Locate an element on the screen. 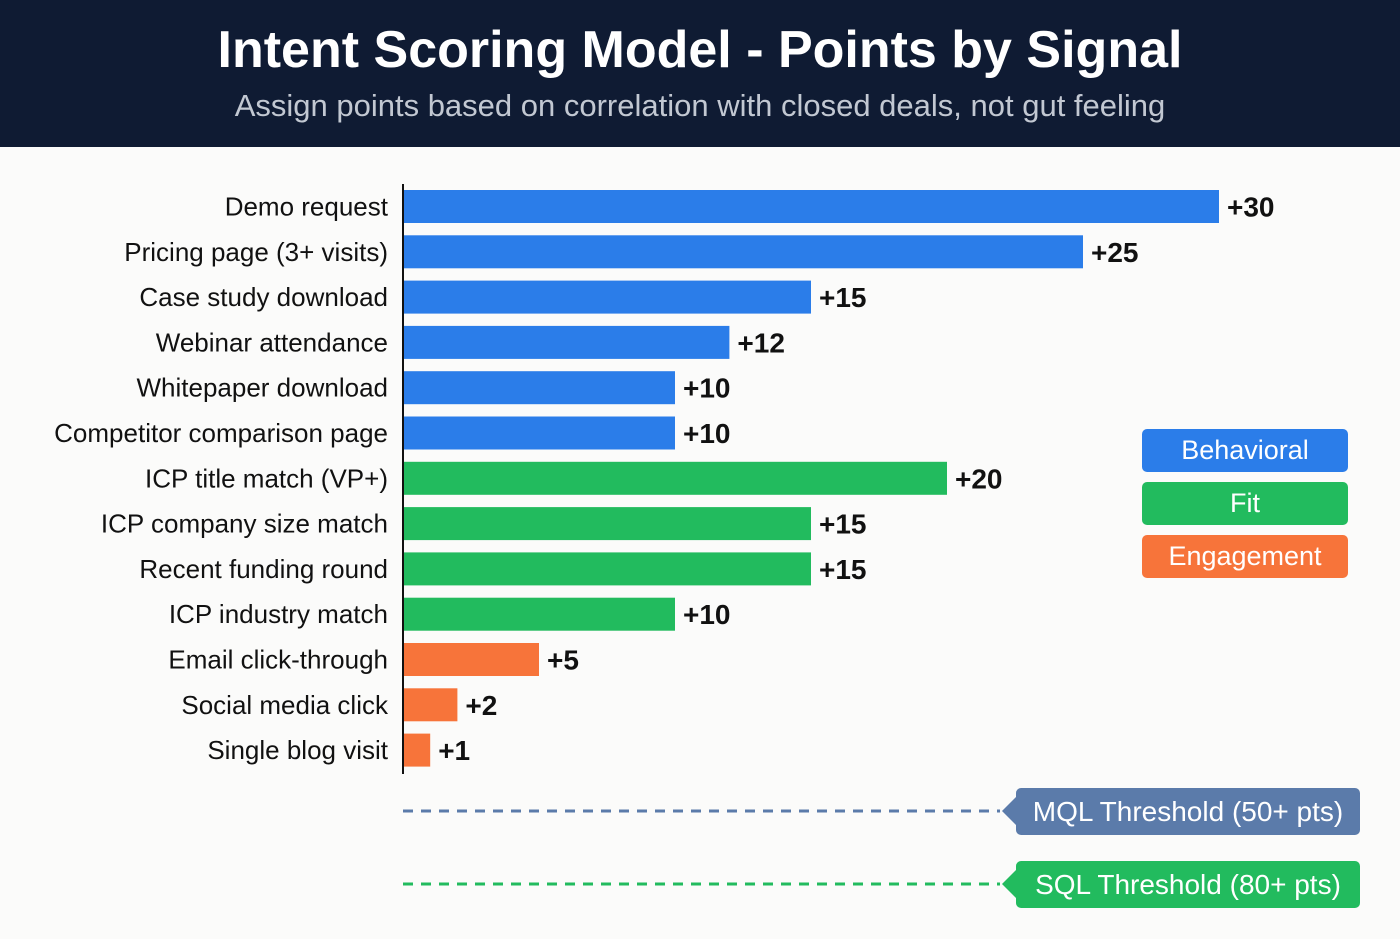 This screenshot has width=1400, height=939. category-label: ICP company size match is located at coordinates (244, 524).